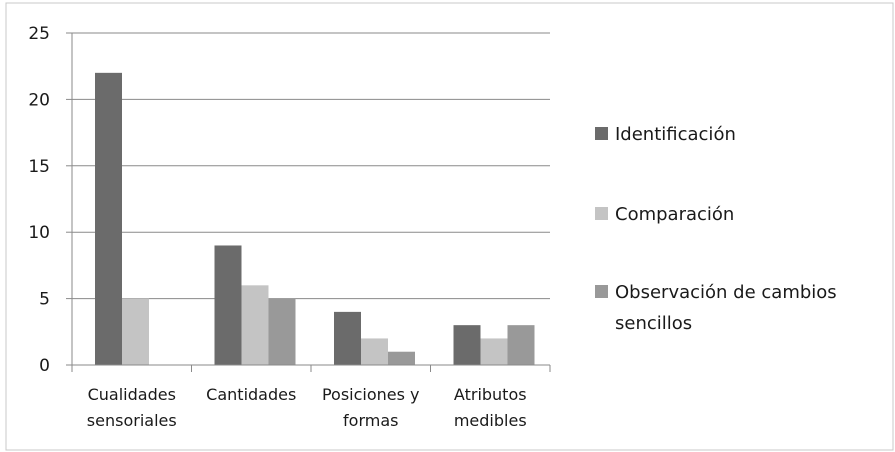  I want to click on y-tick-label: 0, so click(44, 366).